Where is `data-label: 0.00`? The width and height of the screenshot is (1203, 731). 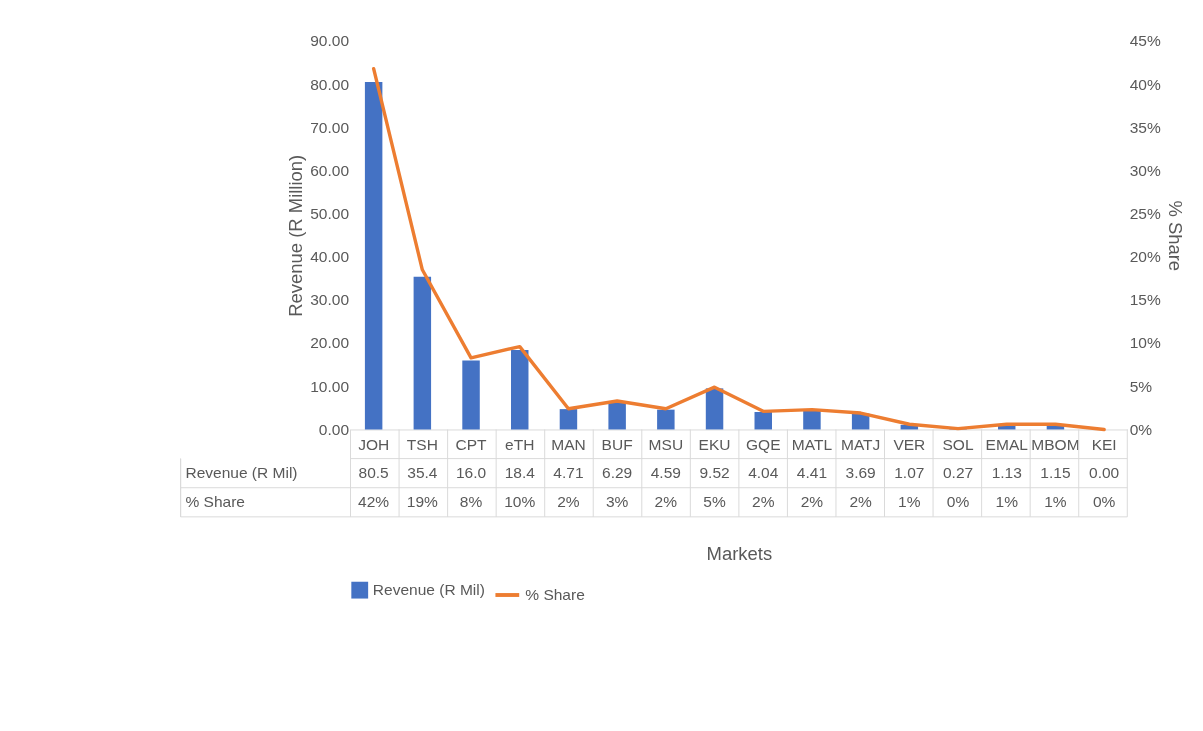 data-label: 0.00 is located at coordinates (1104, 472).